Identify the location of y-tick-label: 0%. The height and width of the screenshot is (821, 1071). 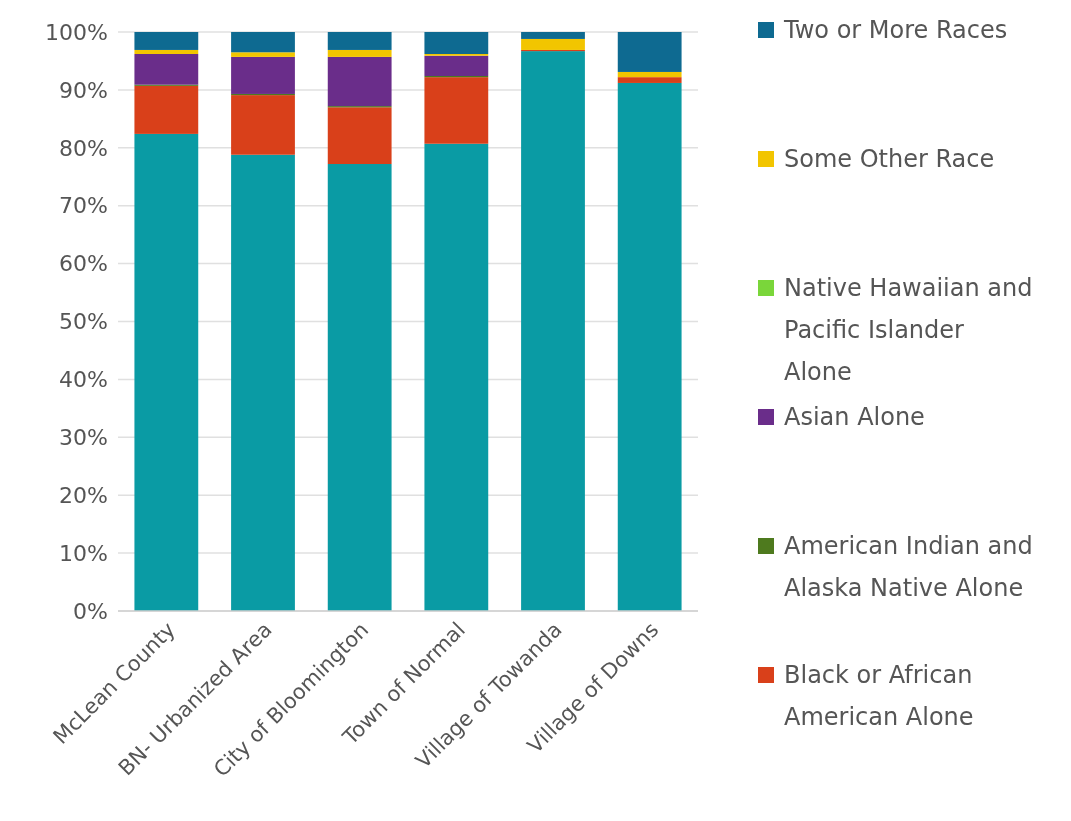
(90, 611).